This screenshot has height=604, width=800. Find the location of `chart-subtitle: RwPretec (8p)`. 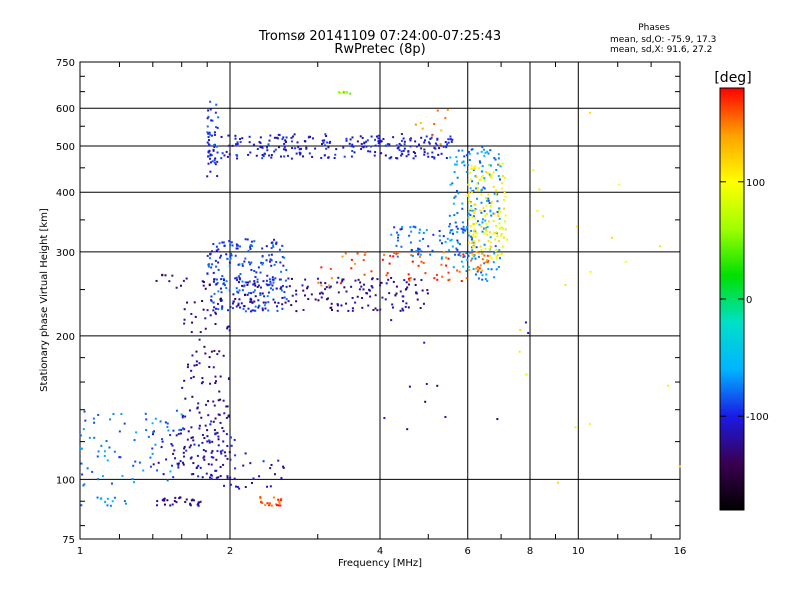

chart-subtitle: RwPretec (8p) is located at coordinates (379, 49).